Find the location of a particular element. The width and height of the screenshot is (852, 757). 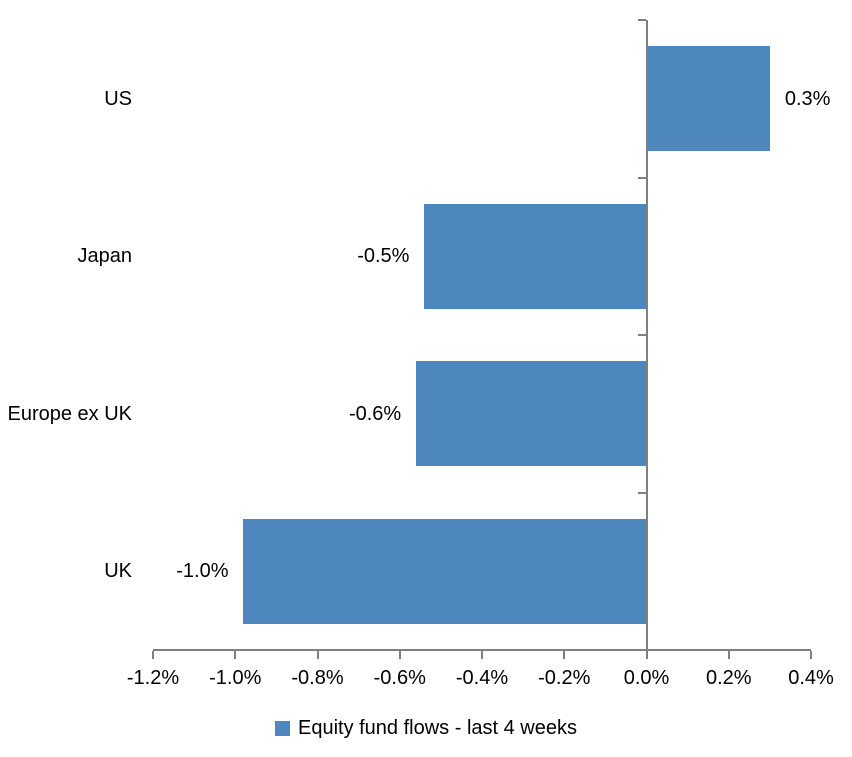

y-axis-line is located at coordinates (646, 335).